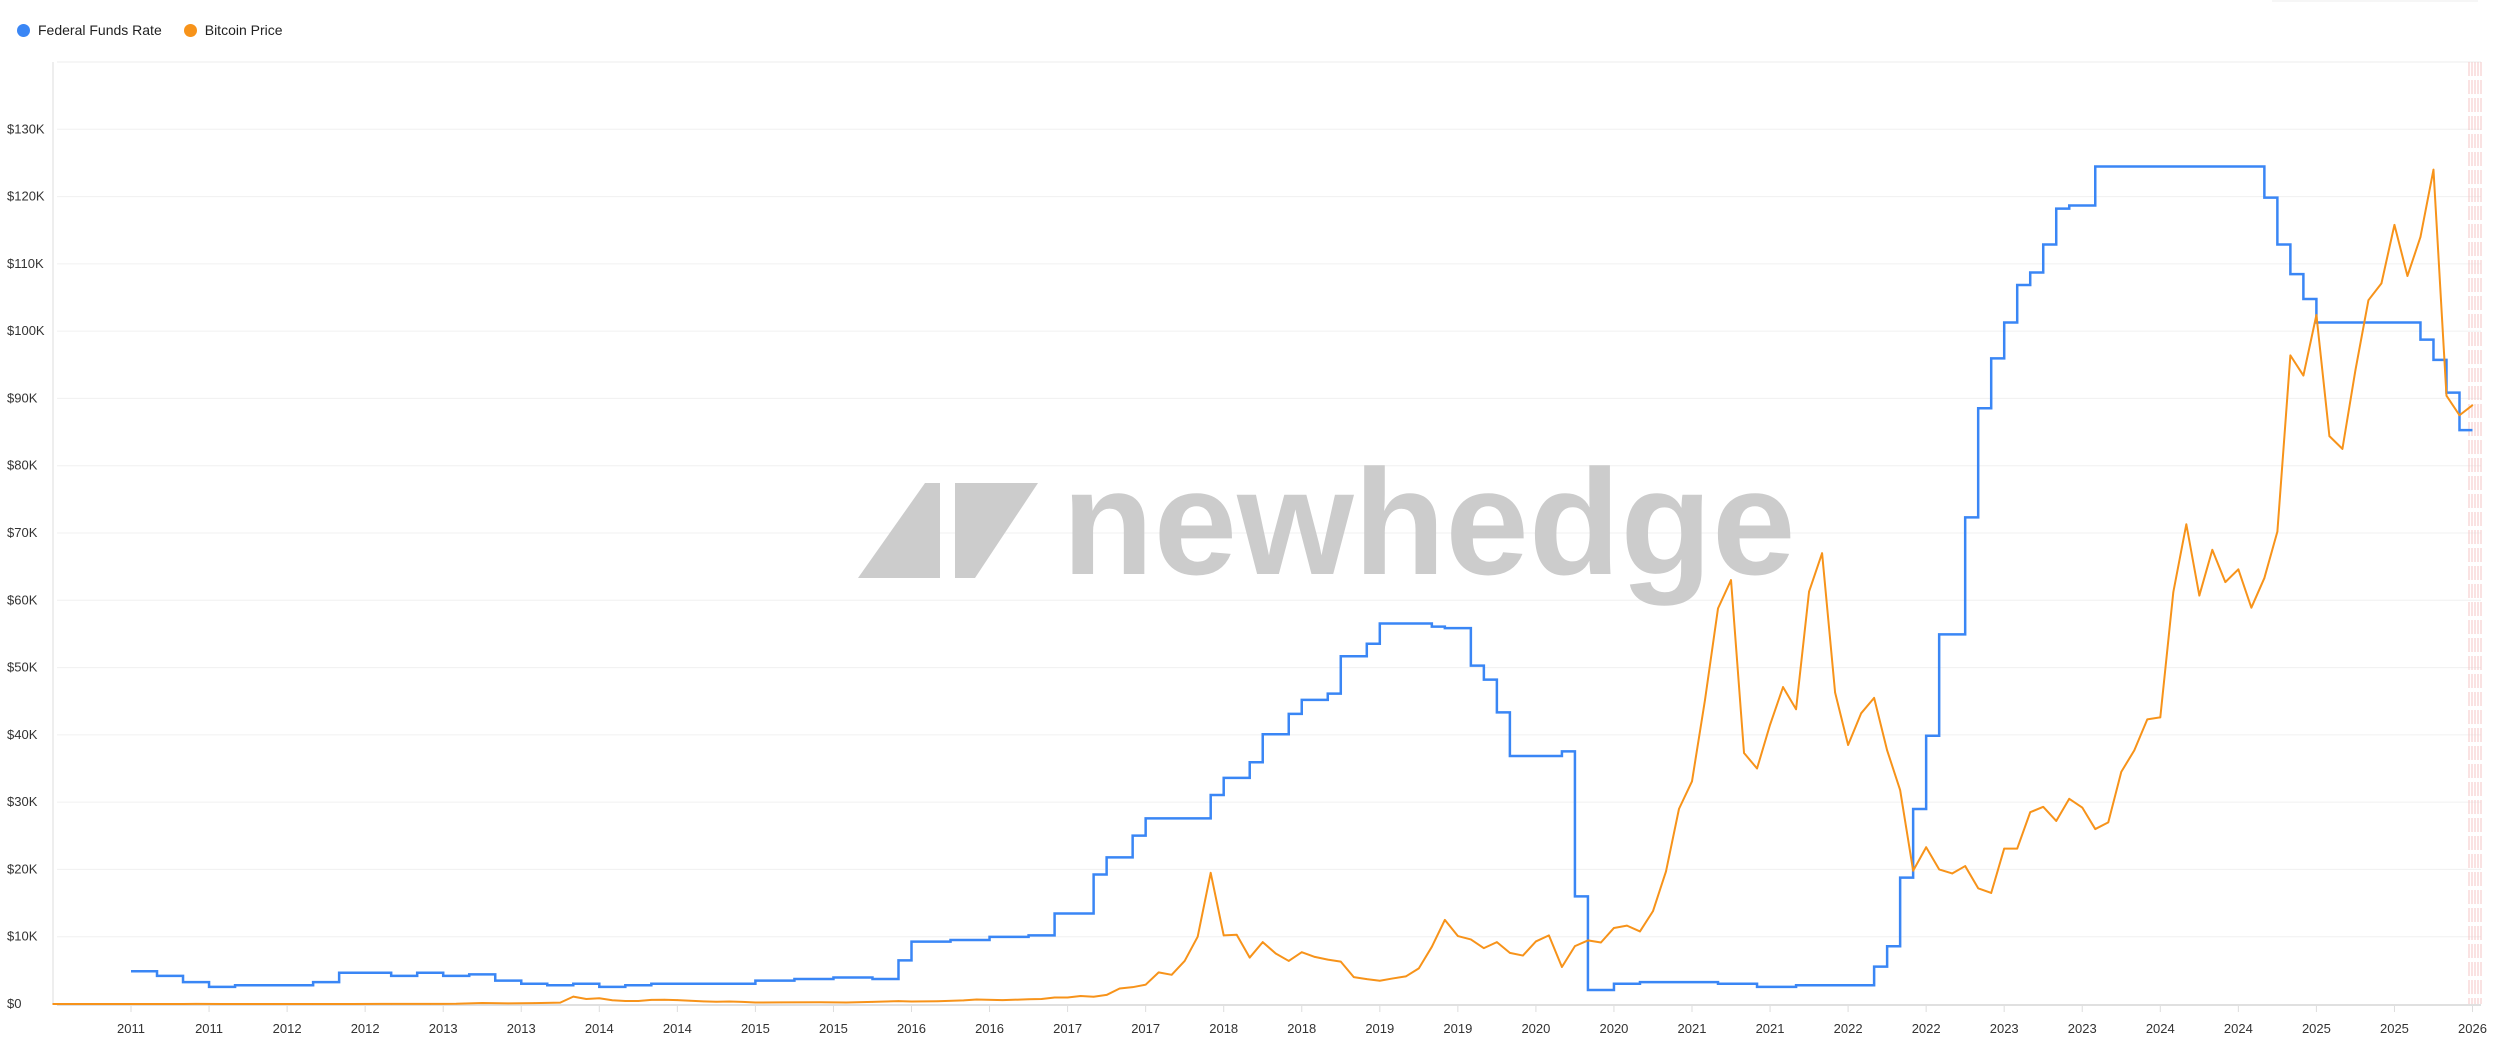  What do you see at coordinates (26, 330) in the screenshot?
I see `y-tick-label: $100K` at bounding box center [26, 330].